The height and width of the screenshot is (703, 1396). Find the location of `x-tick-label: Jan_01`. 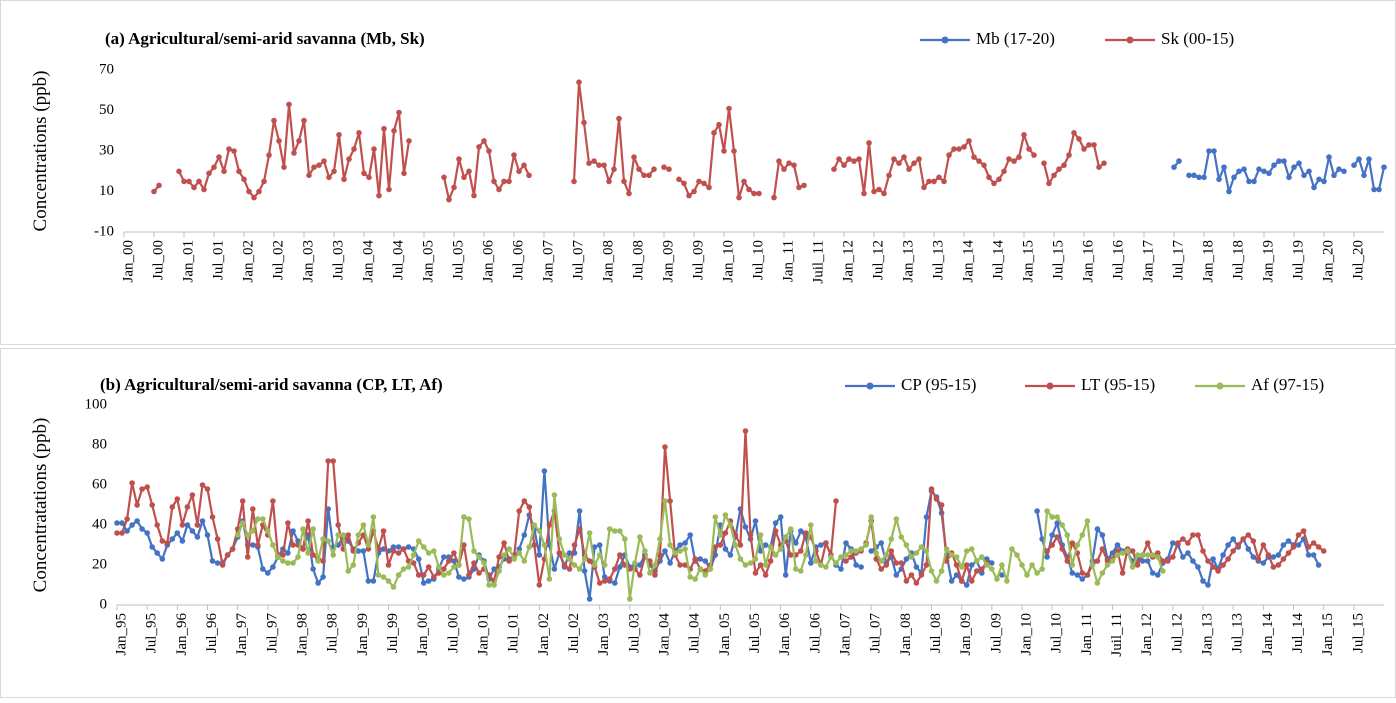

x-tick-label: Jan_01 is located at coordinates (188, 261).